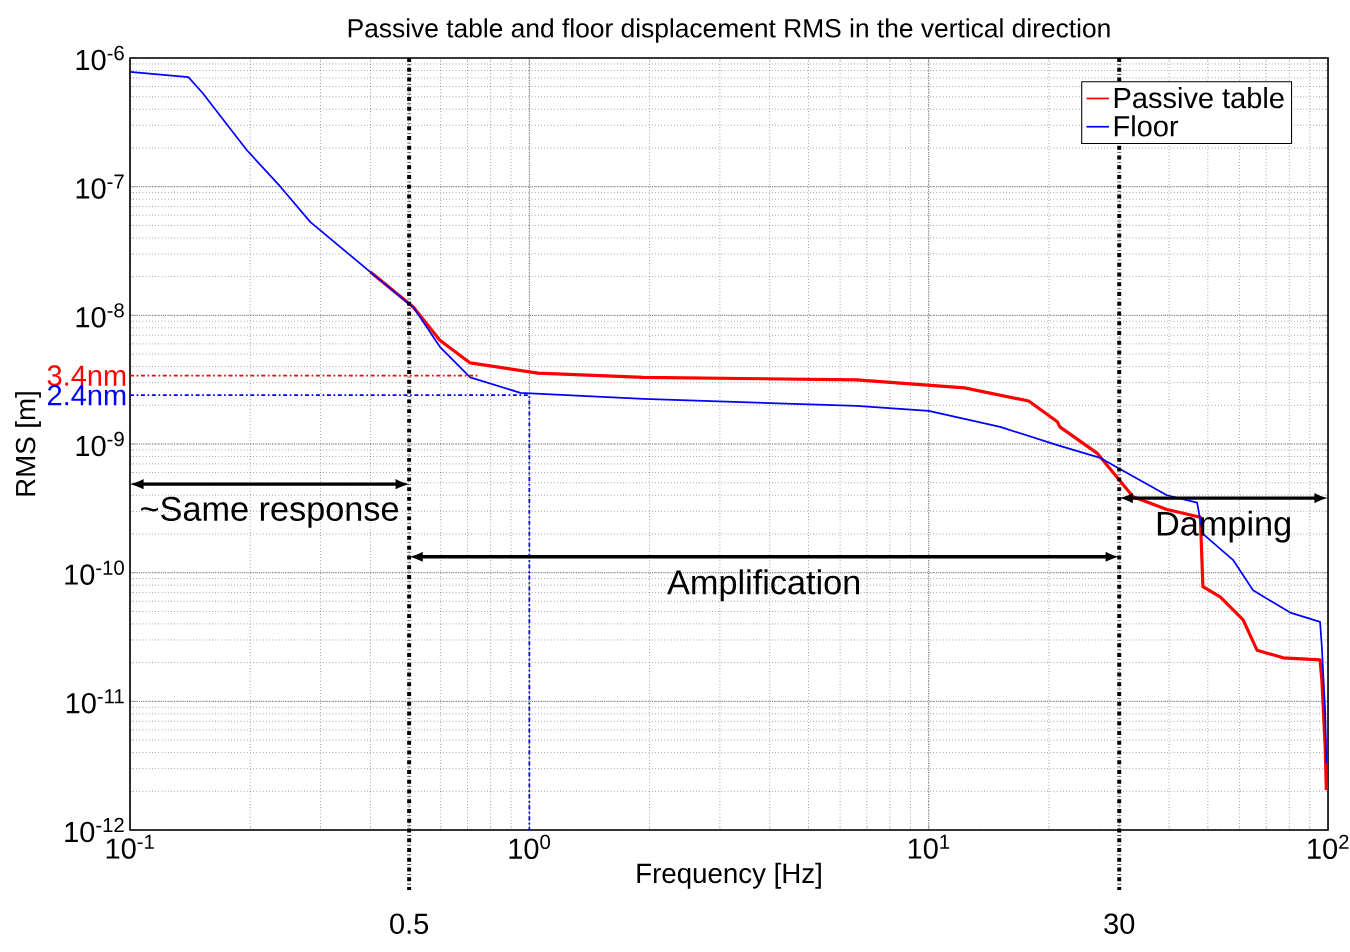 The image size is (1350, 952). What do you see at coordinates (100, 58) in the screenshot?
I see `y-tick-label: 10$^{-6}$` at bounding box center [100, 58].